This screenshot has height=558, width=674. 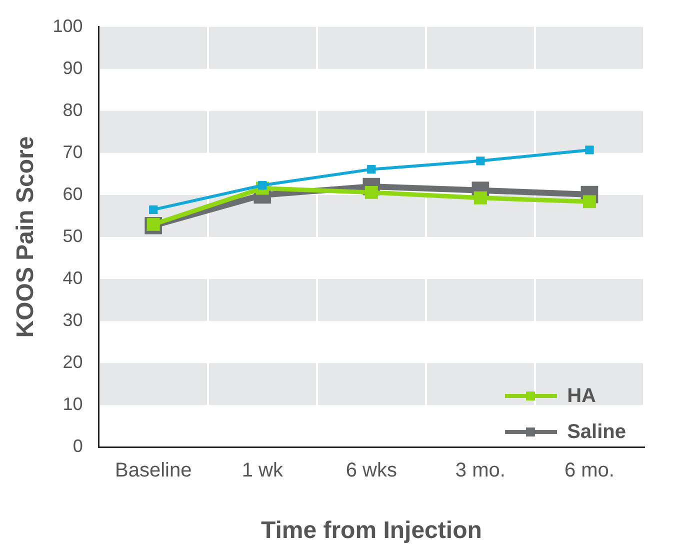 What do you see at coordinates (589, 471) in the screenshot?
I see `x-tick-label: 6 mo.` at bounding box center [589, 471].